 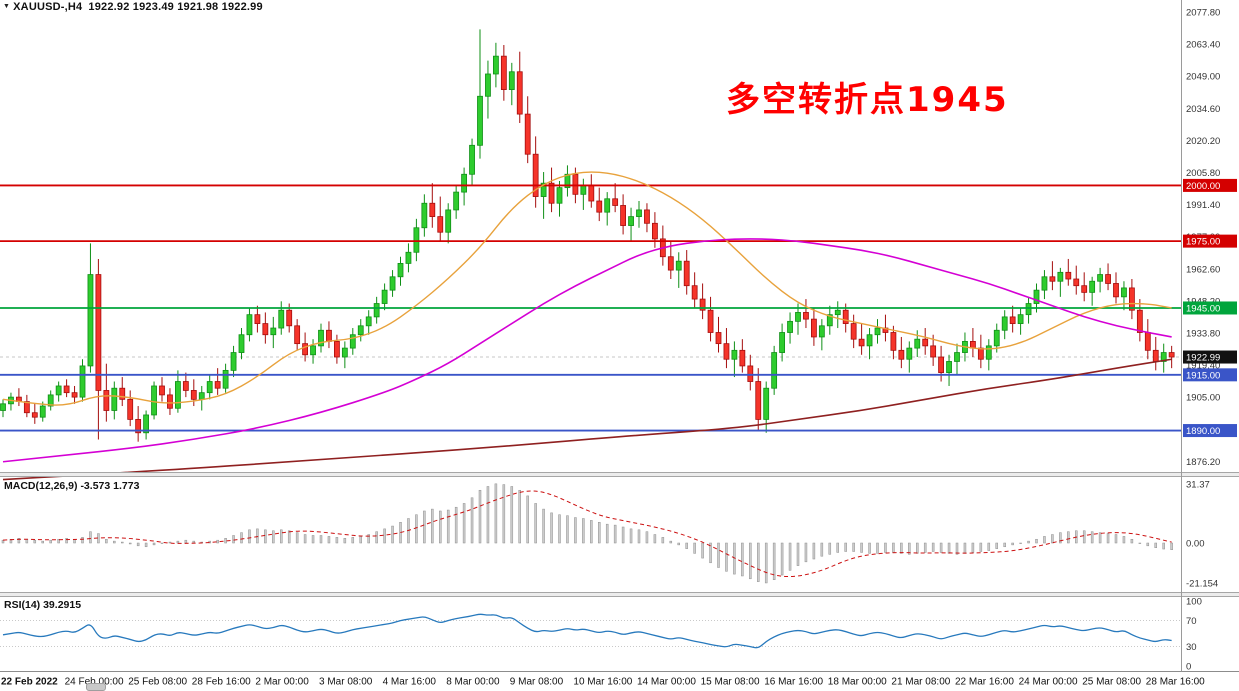 I want to click on svg-text: 22 Feb 2022, so click(x=29, y=682).